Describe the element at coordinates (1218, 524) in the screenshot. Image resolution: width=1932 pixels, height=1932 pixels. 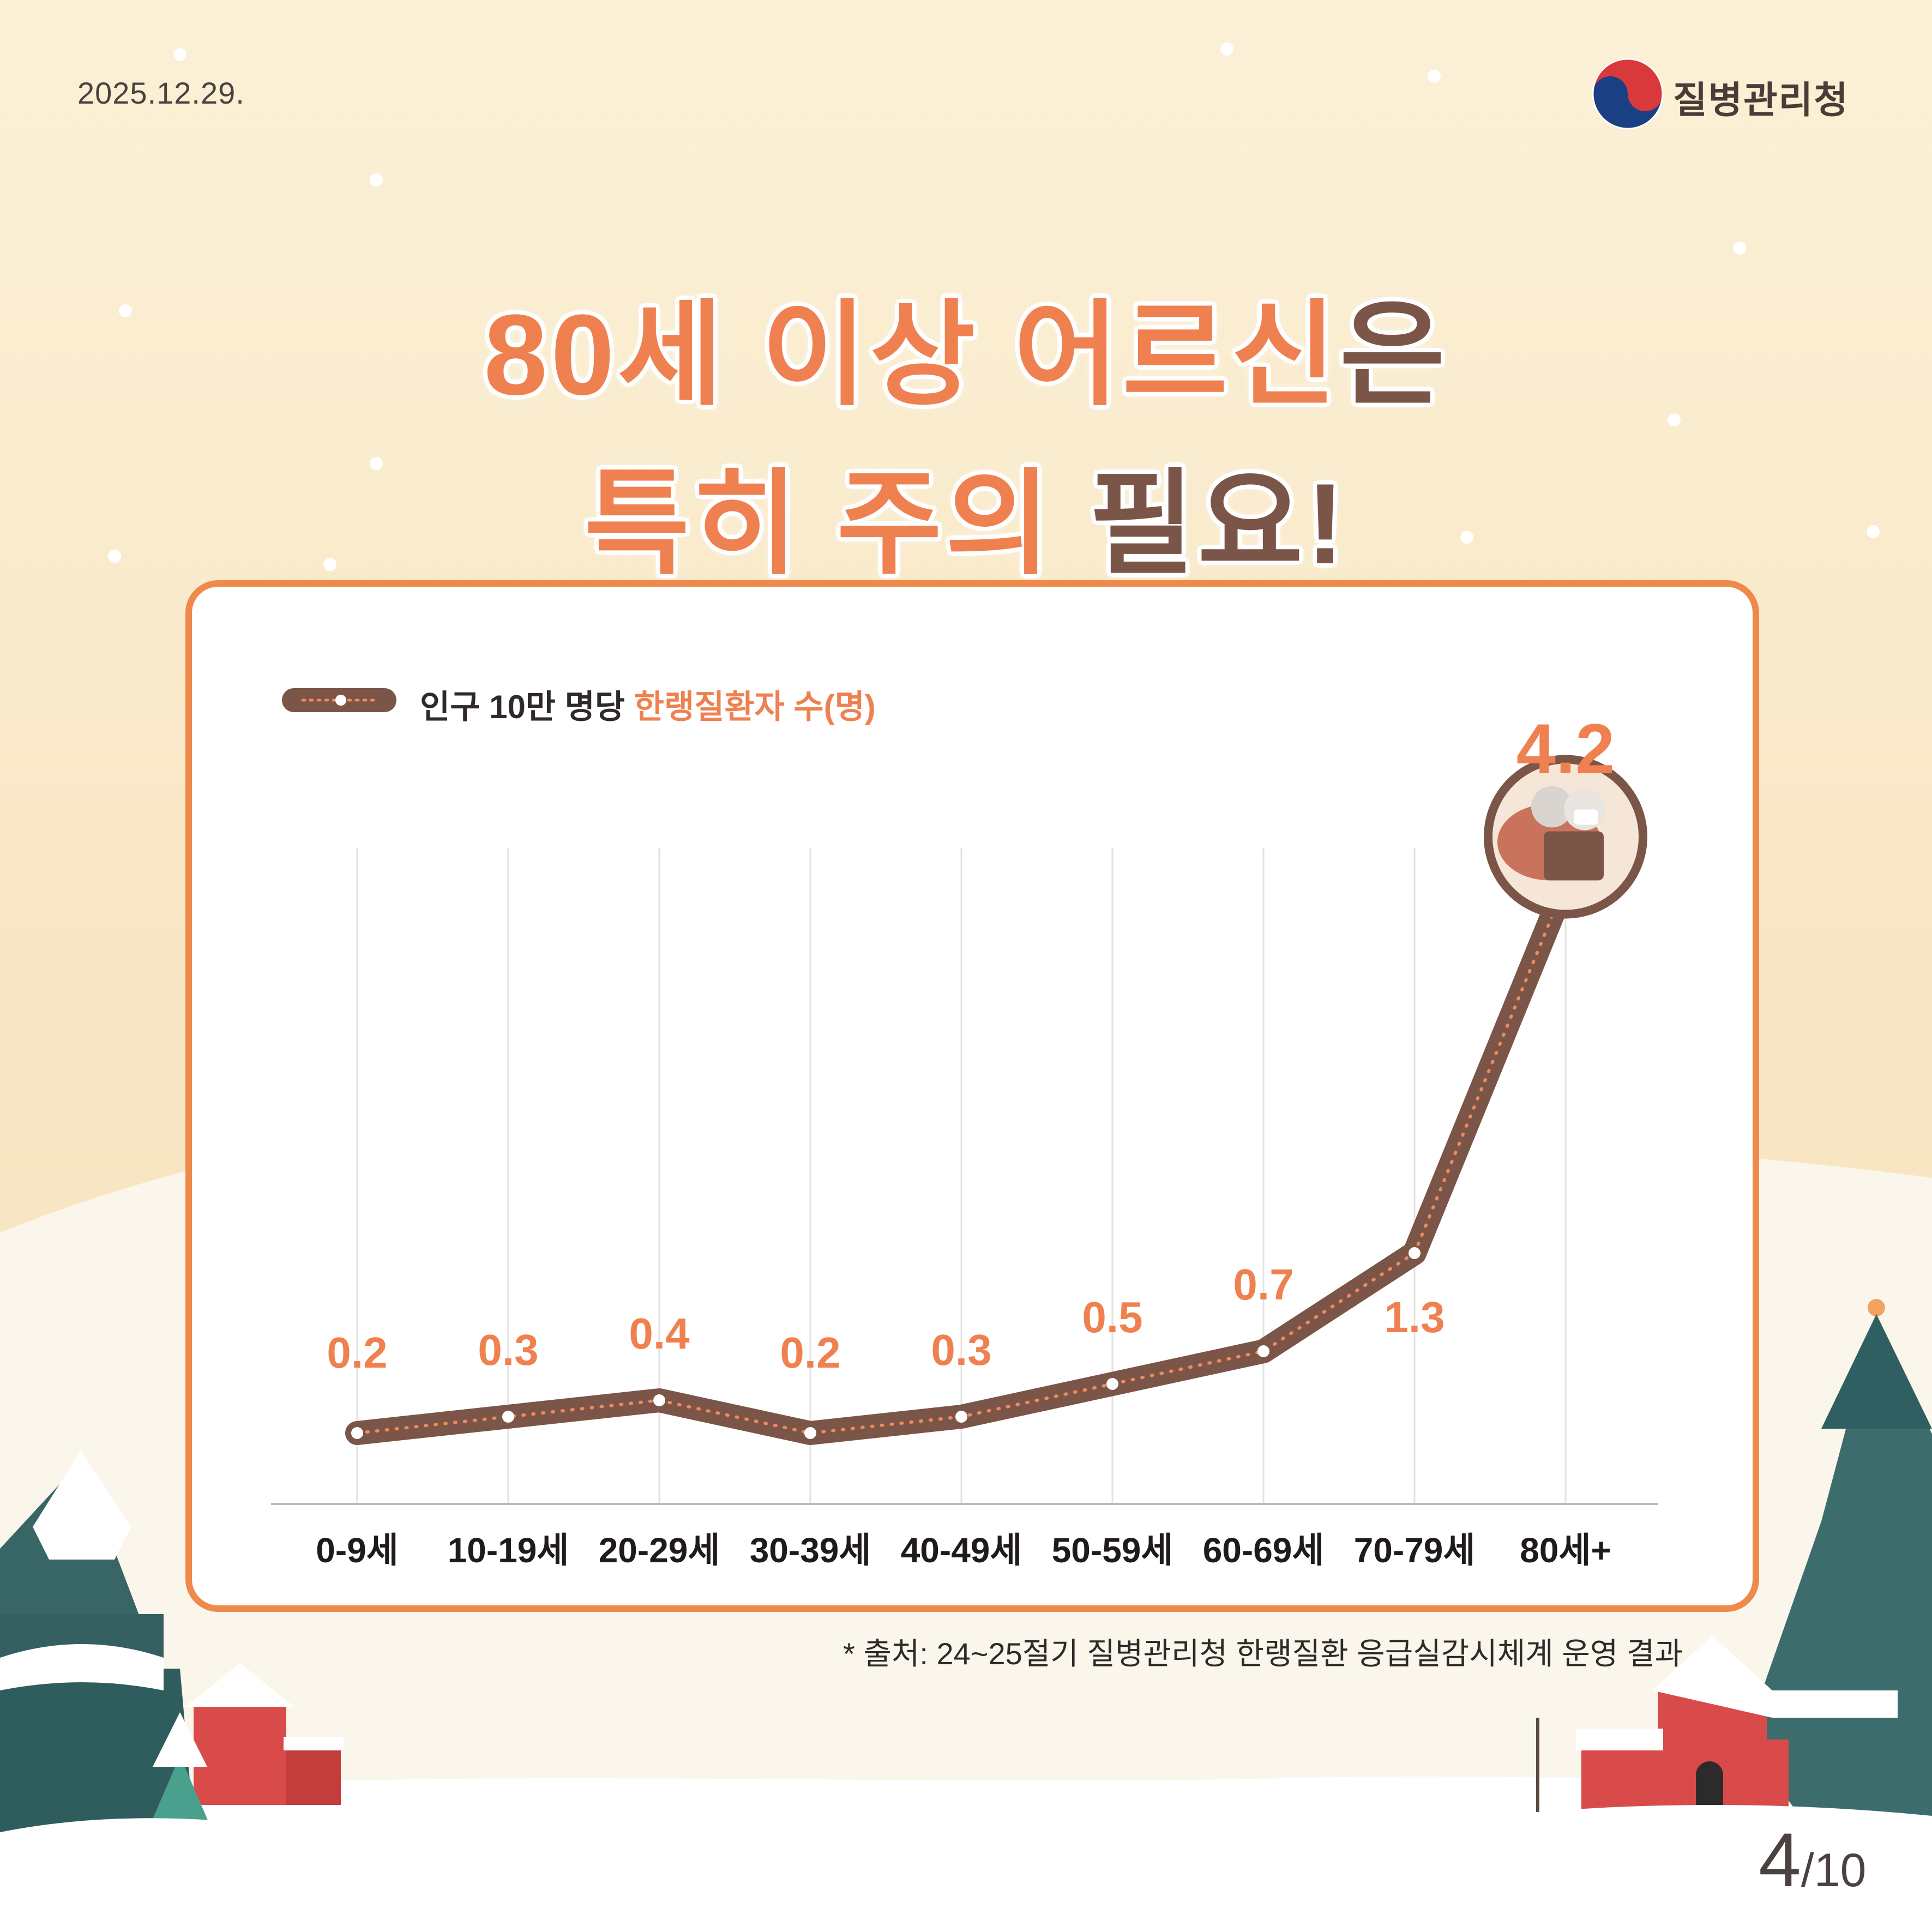
I see `headline-2-segment-1: 필요!` at that location.